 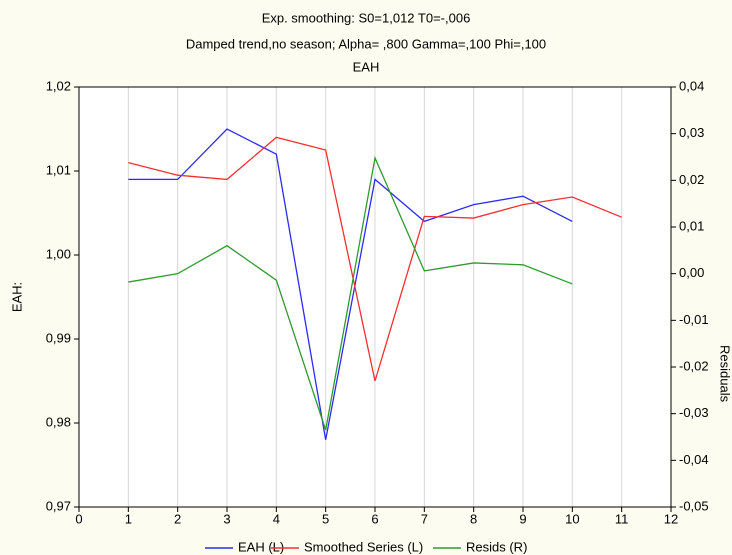 What do you see at coordinates (671, 518) in the screenshot?
I see `x-tick-label: 12` at bounding box center [671, 518].